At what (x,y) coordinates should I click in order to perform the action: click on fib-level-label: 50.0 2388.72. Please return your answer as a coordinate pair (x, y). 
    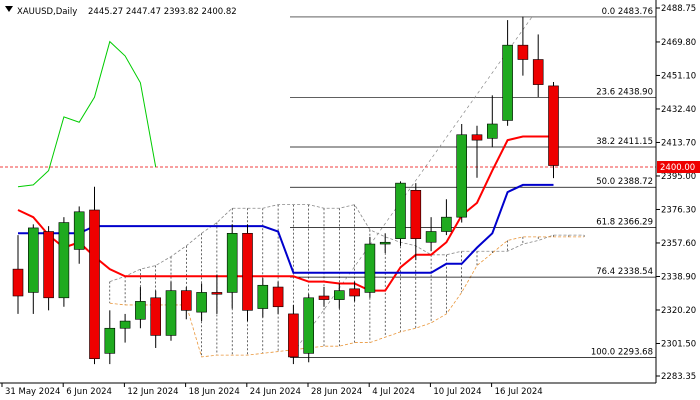
    Looking at the image, I should click on (624, 182).